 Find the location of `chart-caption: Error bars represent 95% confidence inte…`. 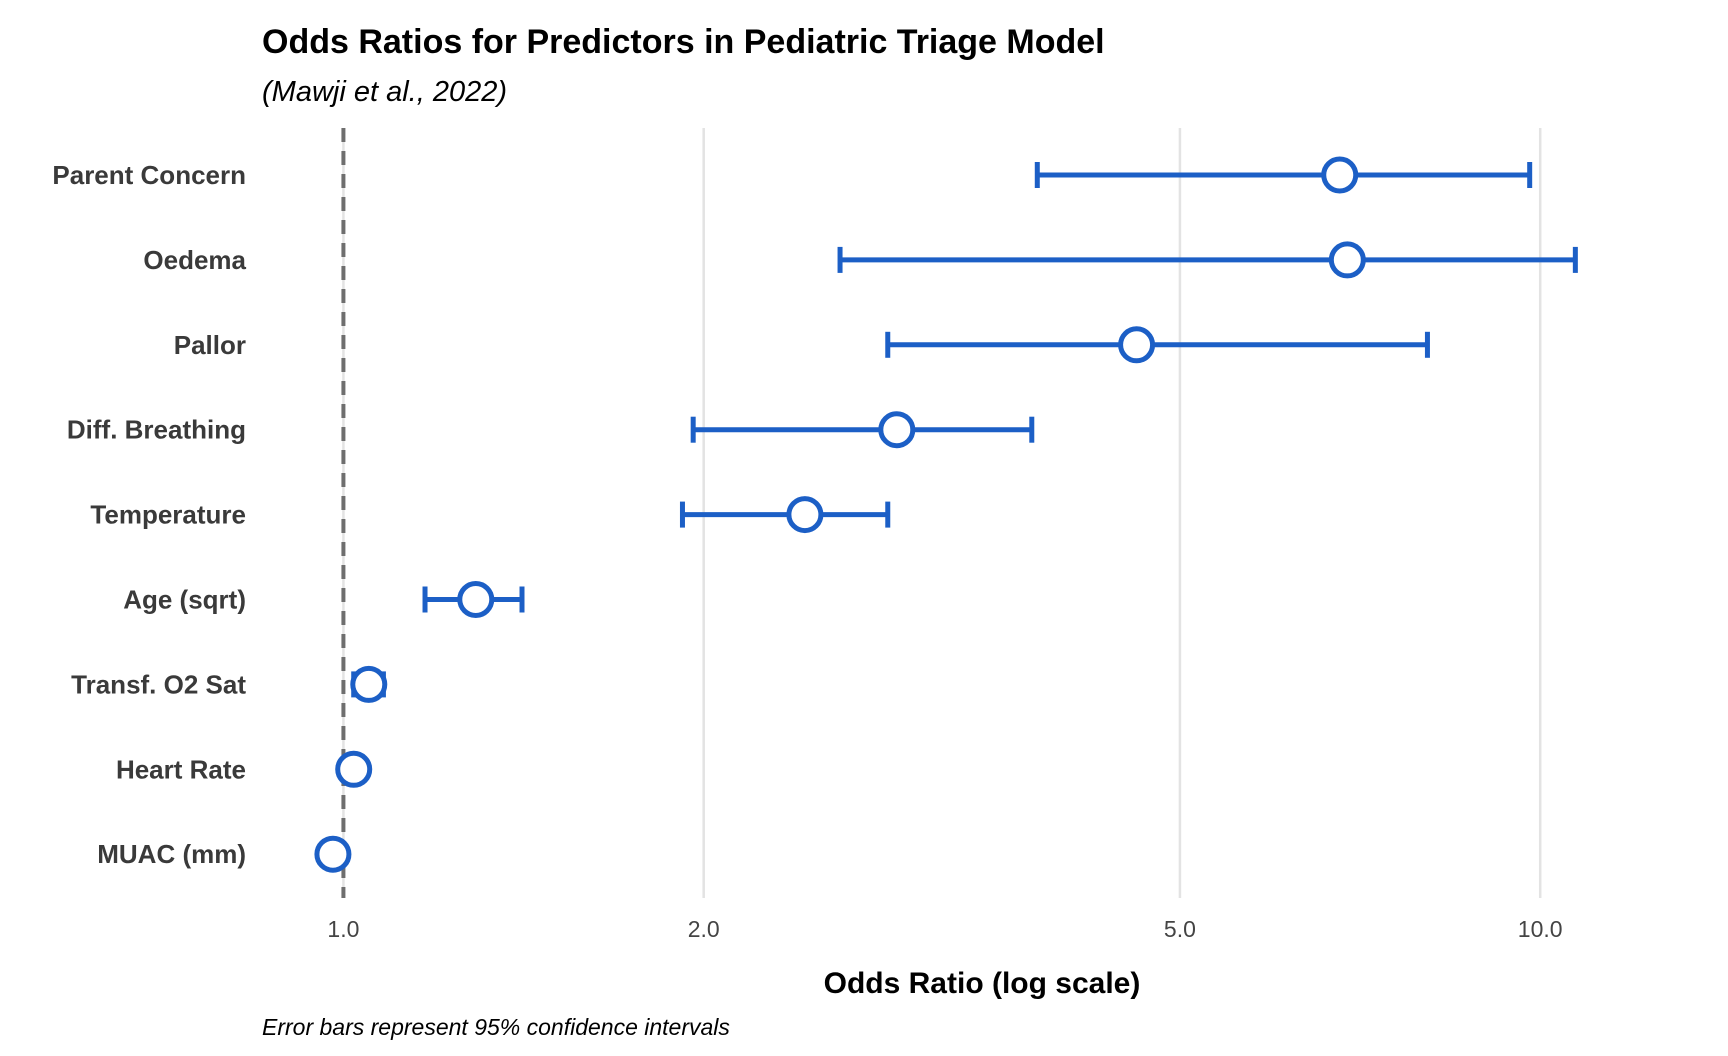

chart-caption: Error bars represent 95% confidence inte… is located at coordinates (496, 1027).